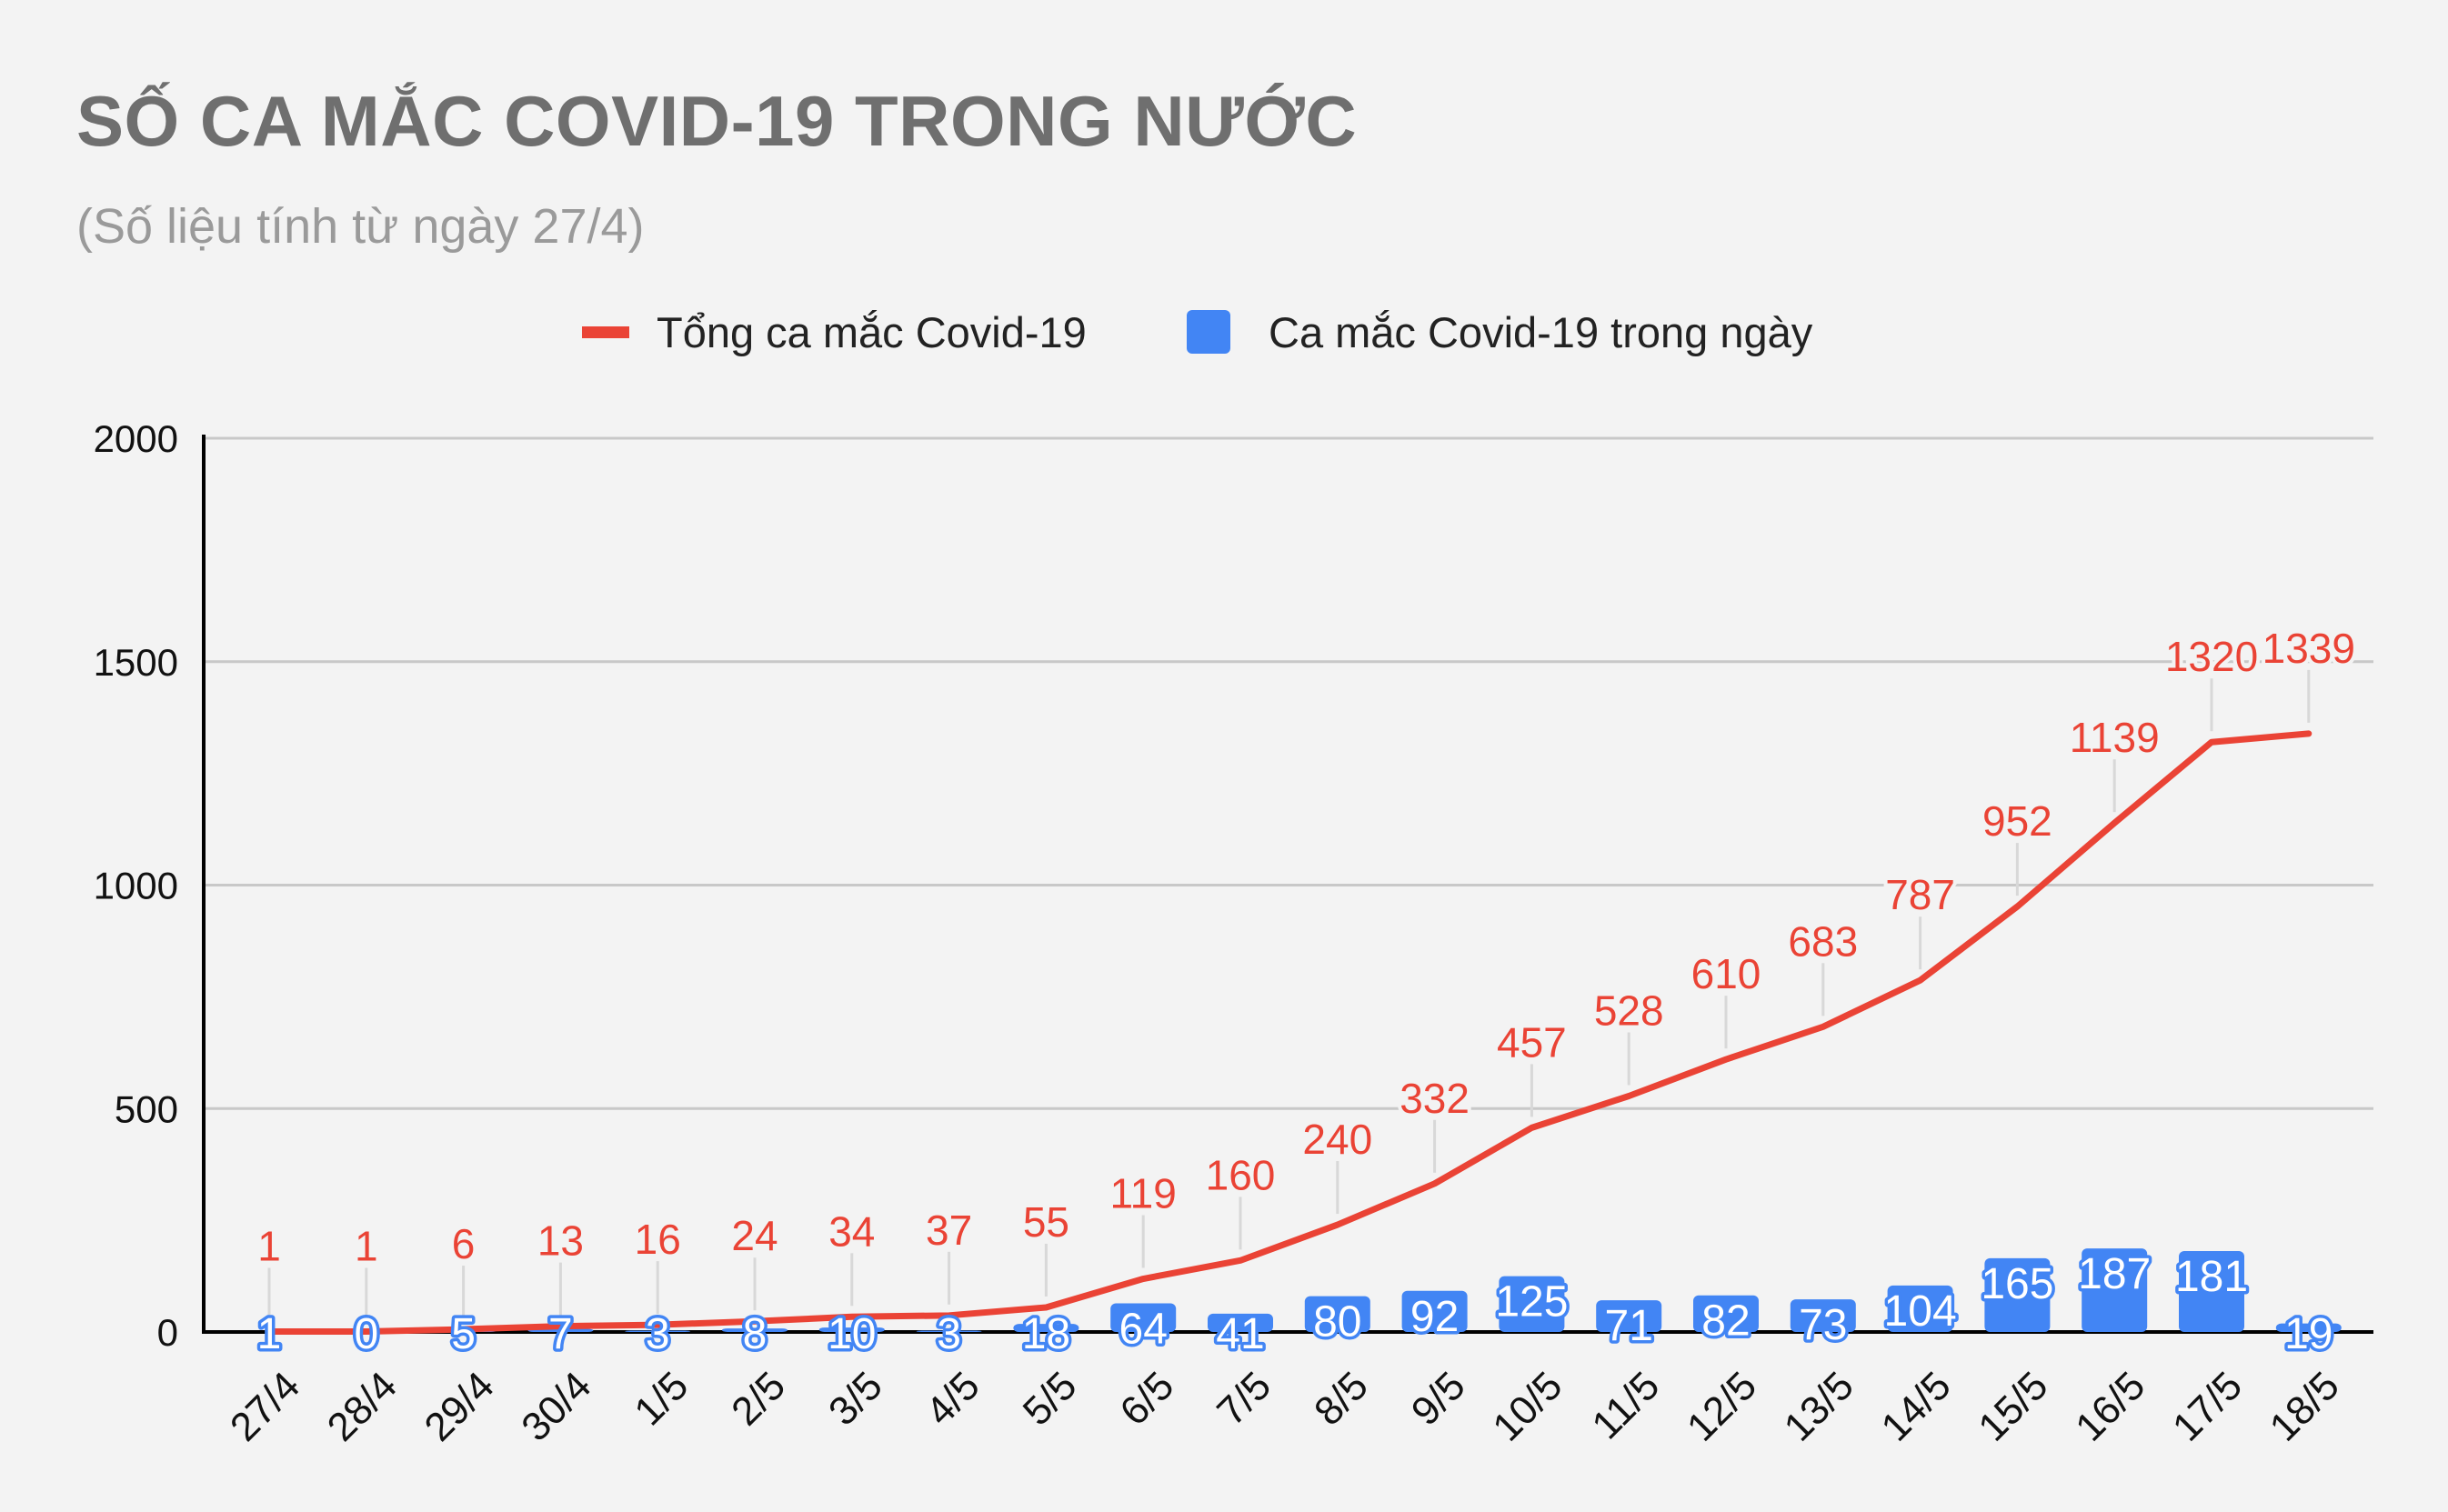 The width and height of the screenshot is (2448, 1512). Describe the element at coordinates (1823, 941) in the screenshot. I see `data-label-total: 683` at that location.